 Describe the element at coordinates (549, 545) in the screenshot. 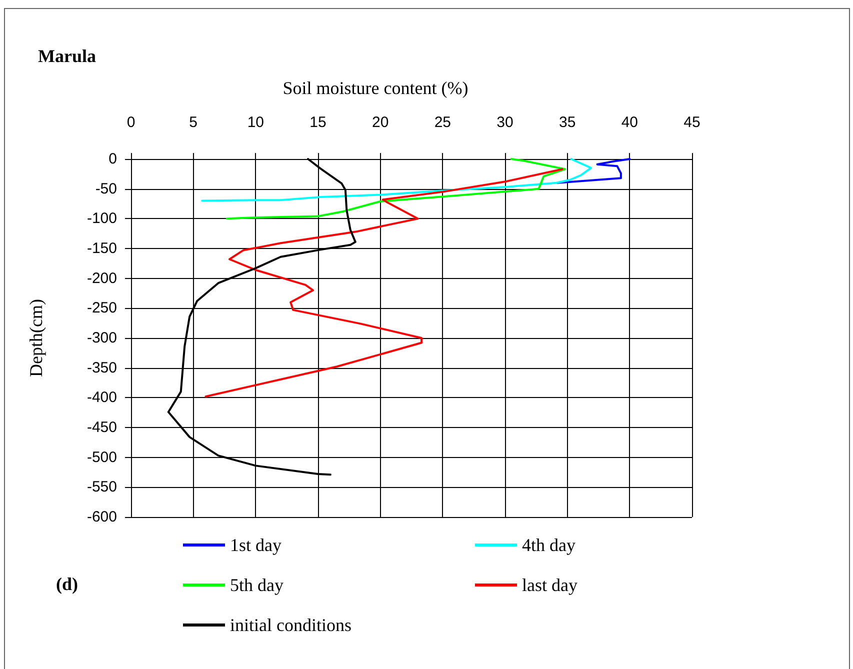

I see `legend-label: 4th day` at that location.